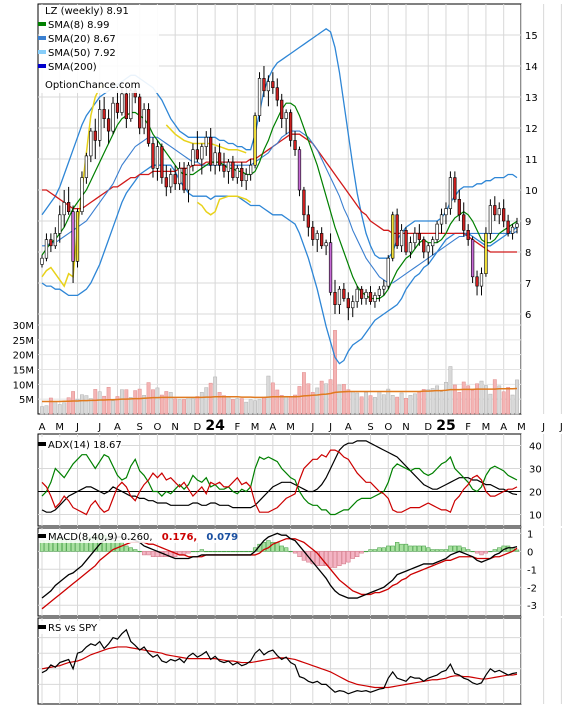  What do you see at coordinates (80, 443) in the screenshot?
I see `adx-label-bg` at bounding box center [80, 443].